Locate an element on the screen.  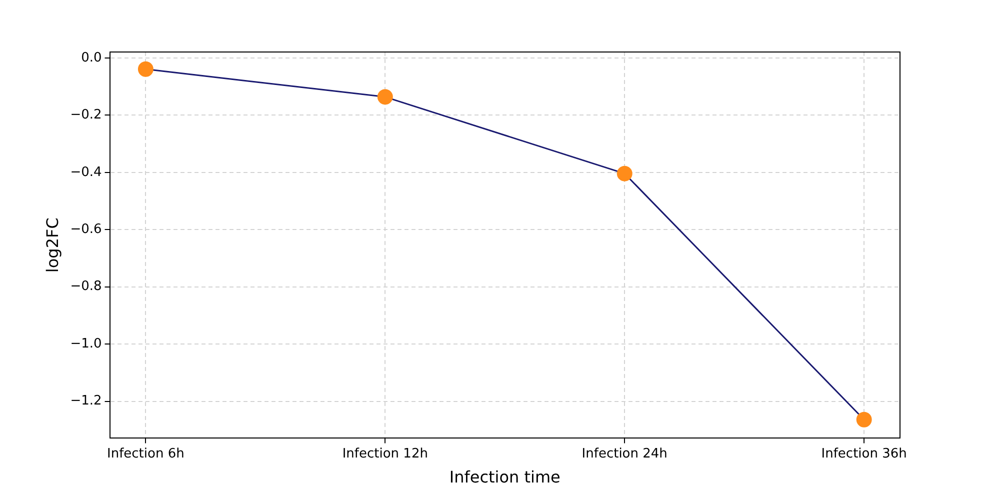
y-axis-title: log2FC is located at coordinates (52, 245).